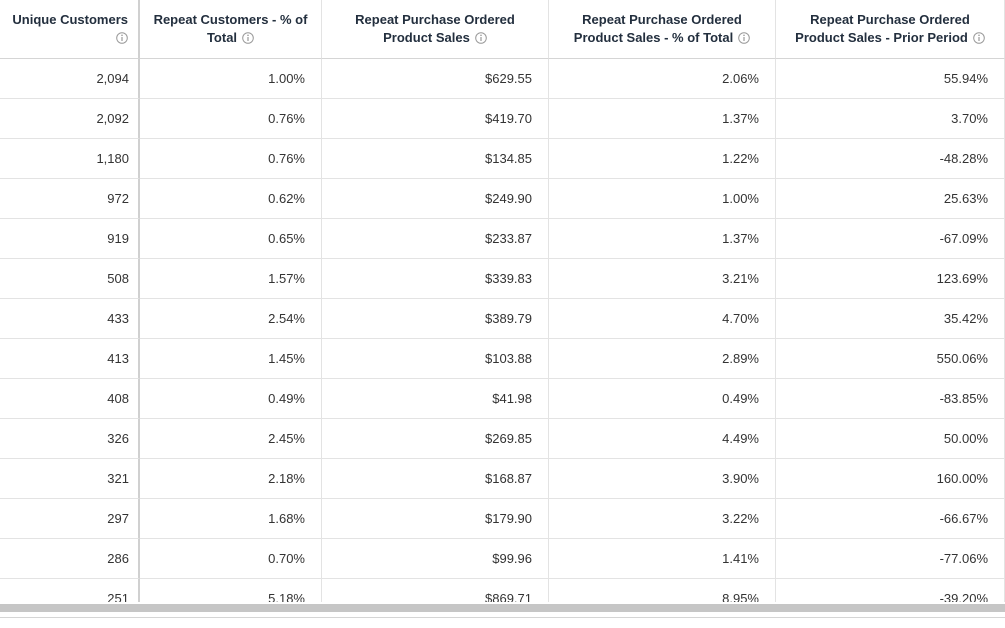  What do you see at coordinates (502, 608) in the screenshot?
I see `horizontal-scrollbar` at bounding box center [502, 608].